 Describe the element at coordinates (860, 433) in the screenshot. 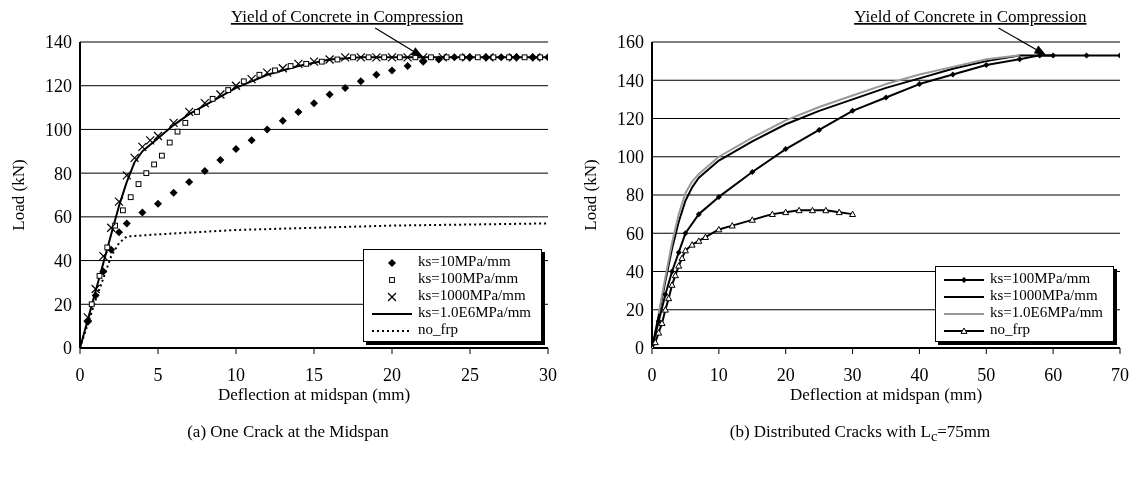

I see `text: (b) Distributed Cracks with L$_{c}$=75mm` at that location.